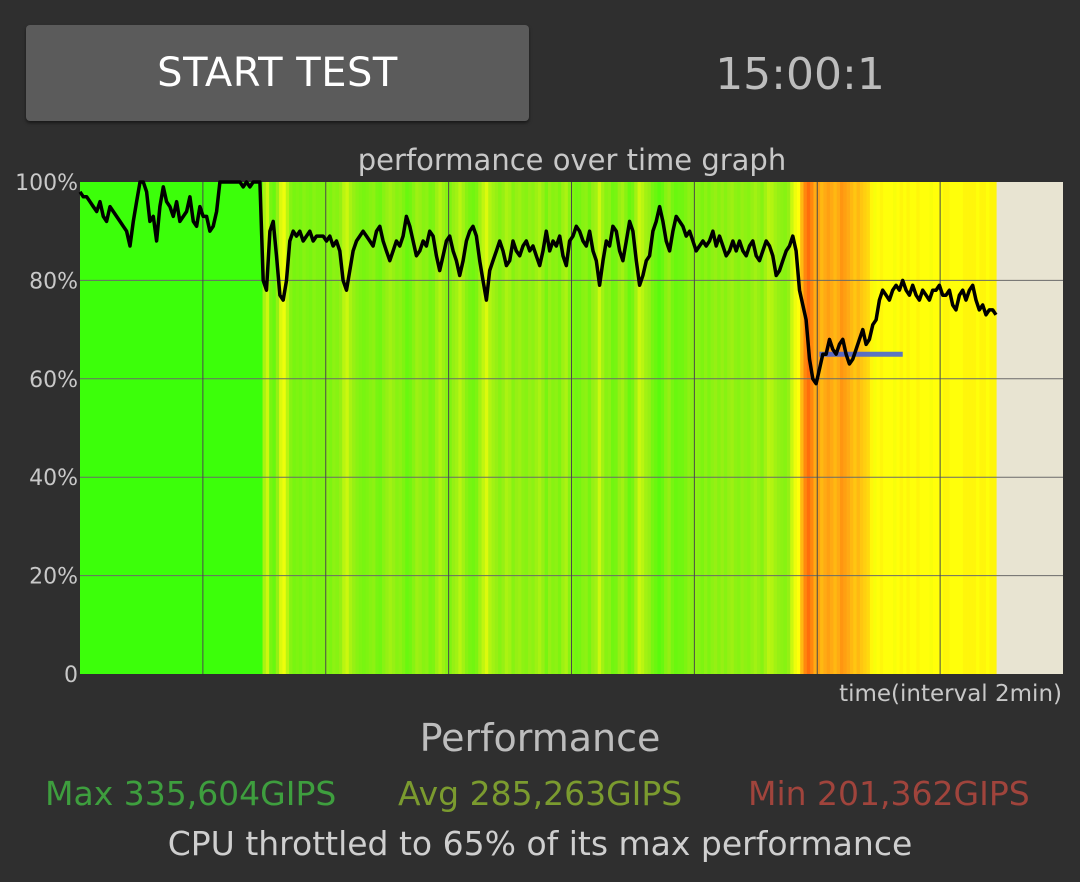 The height and width of the screenshot is (882, 1080). I want to click on y-tick-label: 60%, so click(53, 380).